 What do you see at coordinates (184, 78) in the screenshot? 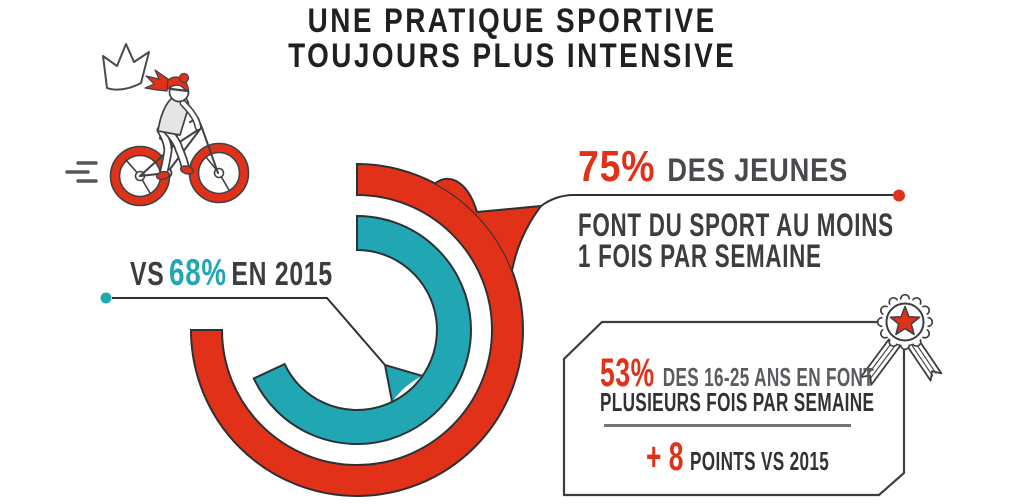
I see `hair-bun` at bounding box center [184, 78].